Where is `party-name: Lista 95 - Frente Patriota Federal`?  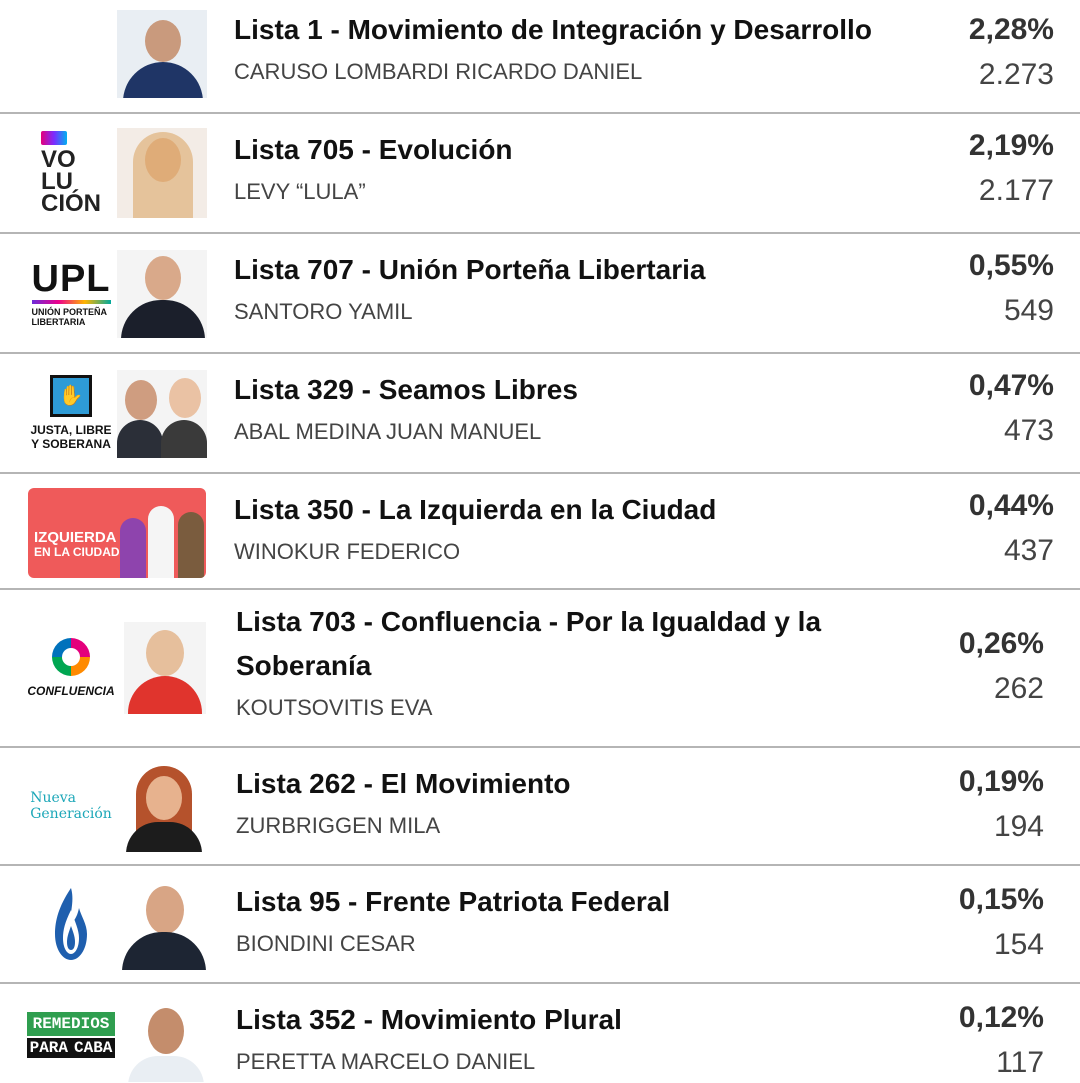
party-name: Lista 95 - Frente Patriota Federal is located at coordinates (453, 901).